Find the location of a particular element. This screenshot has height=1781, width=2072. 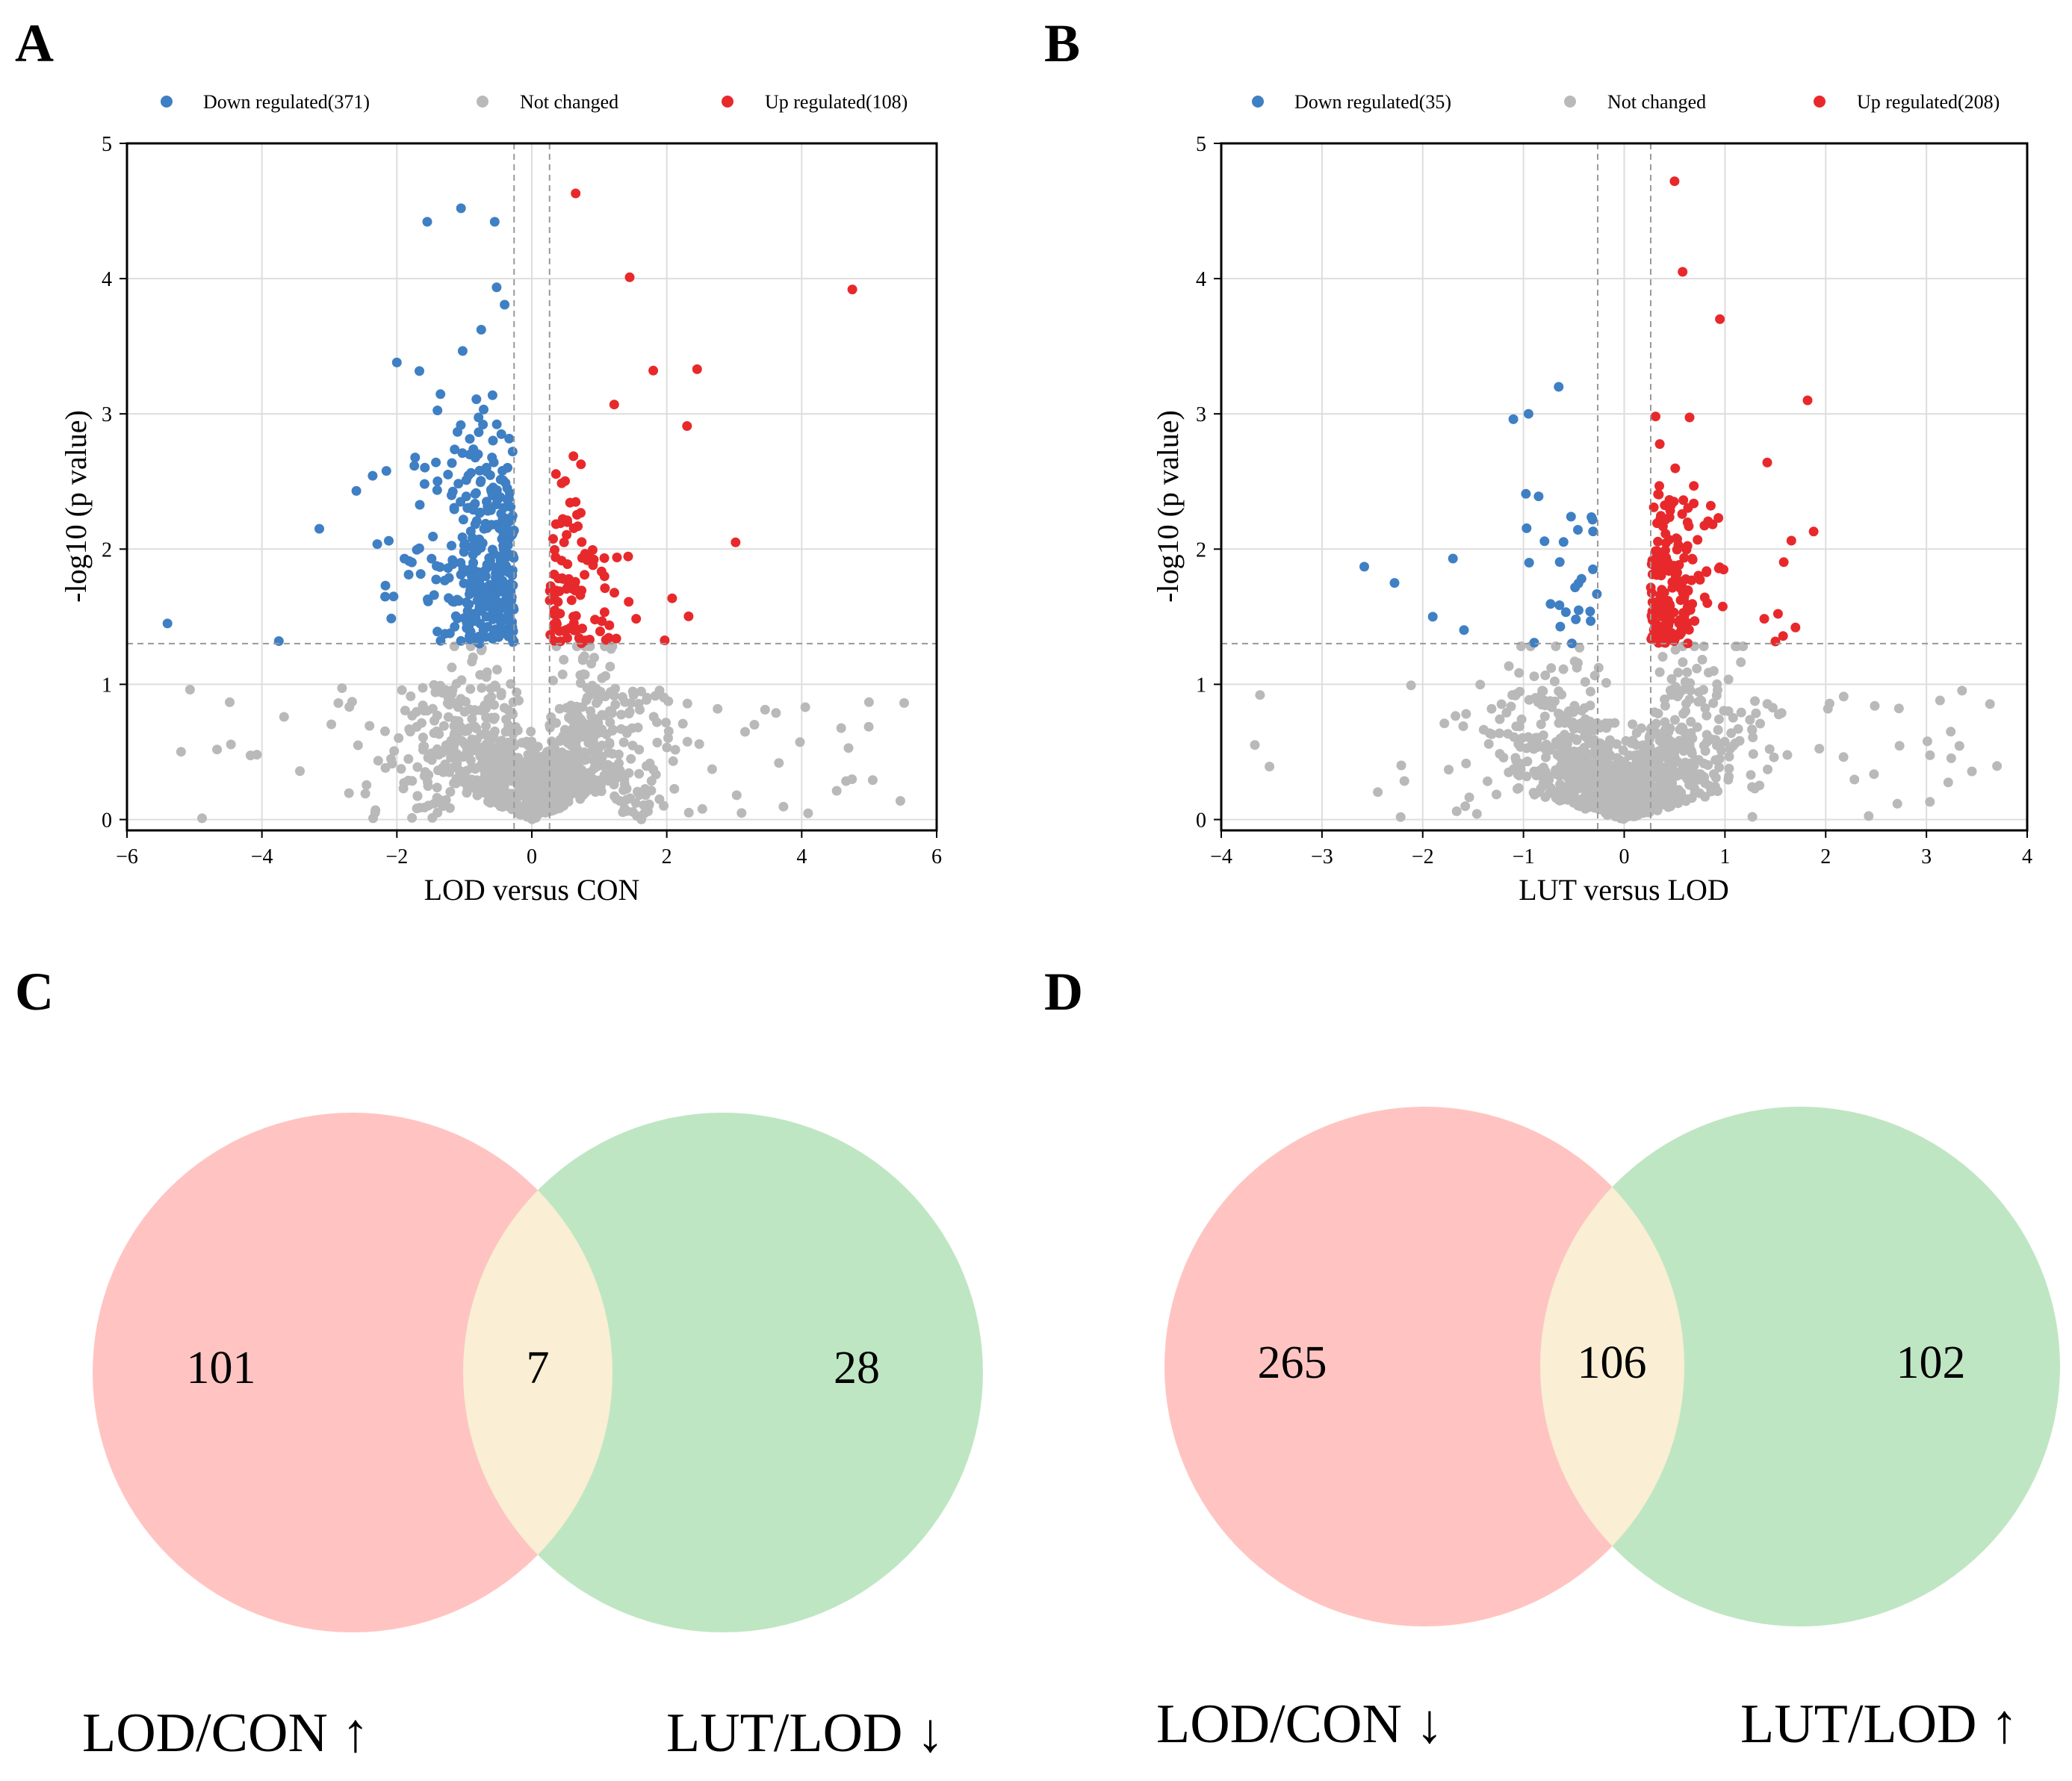

x-ticks-b: −4 −3 −2 −1 0 1 2 3 4 is located at coordinates (1621, 849).